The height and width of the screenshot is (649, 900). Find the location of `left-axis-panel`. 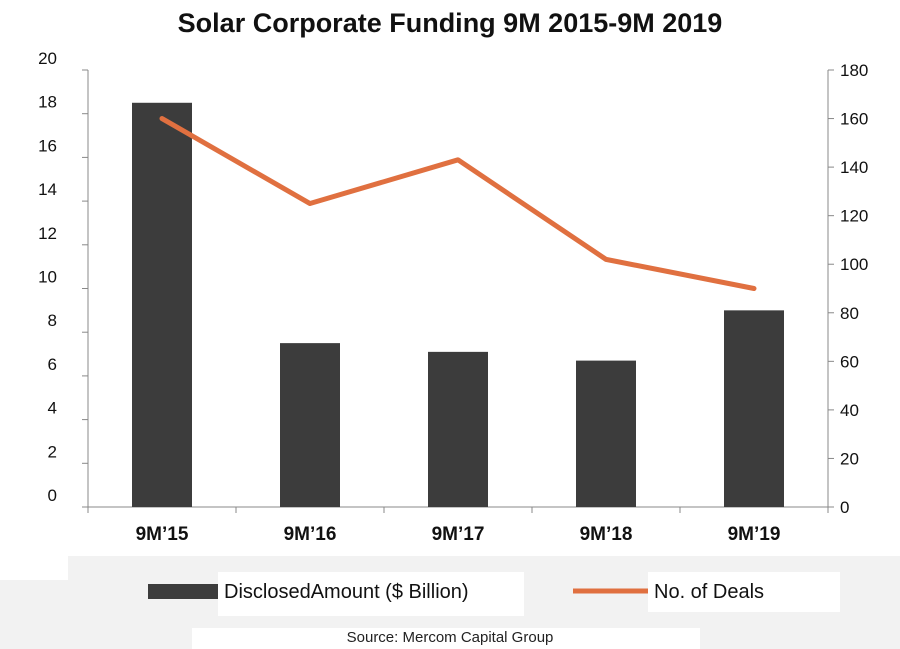

left-axis-panel is located at coordinates (34, 313).